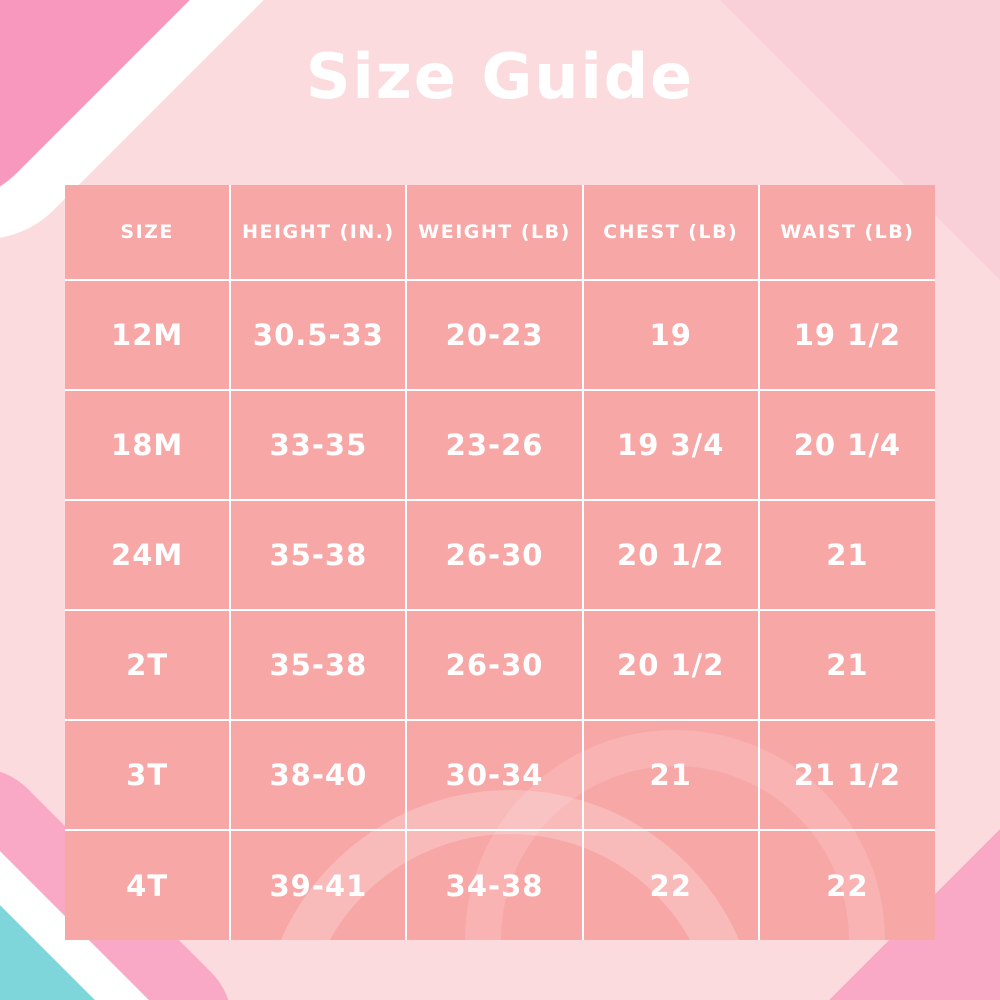  Describe the element at coordinates (846, 445) in the screenshot. I see `value-cell: 20 1/4` at that location.